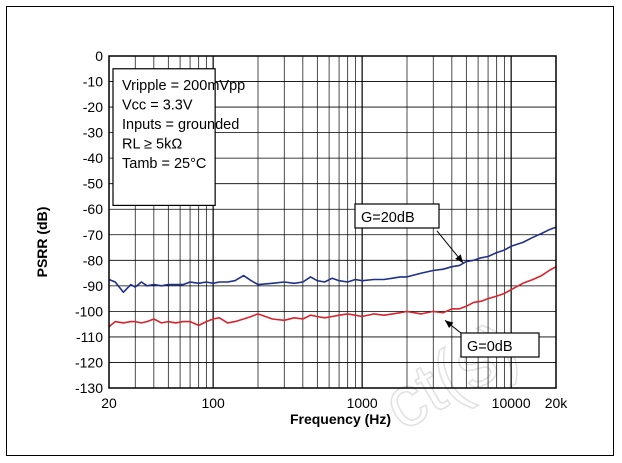  Describe the element at coordinates (557, 403) in the screenshot. I see `x-tick-label: 20k` at that location.